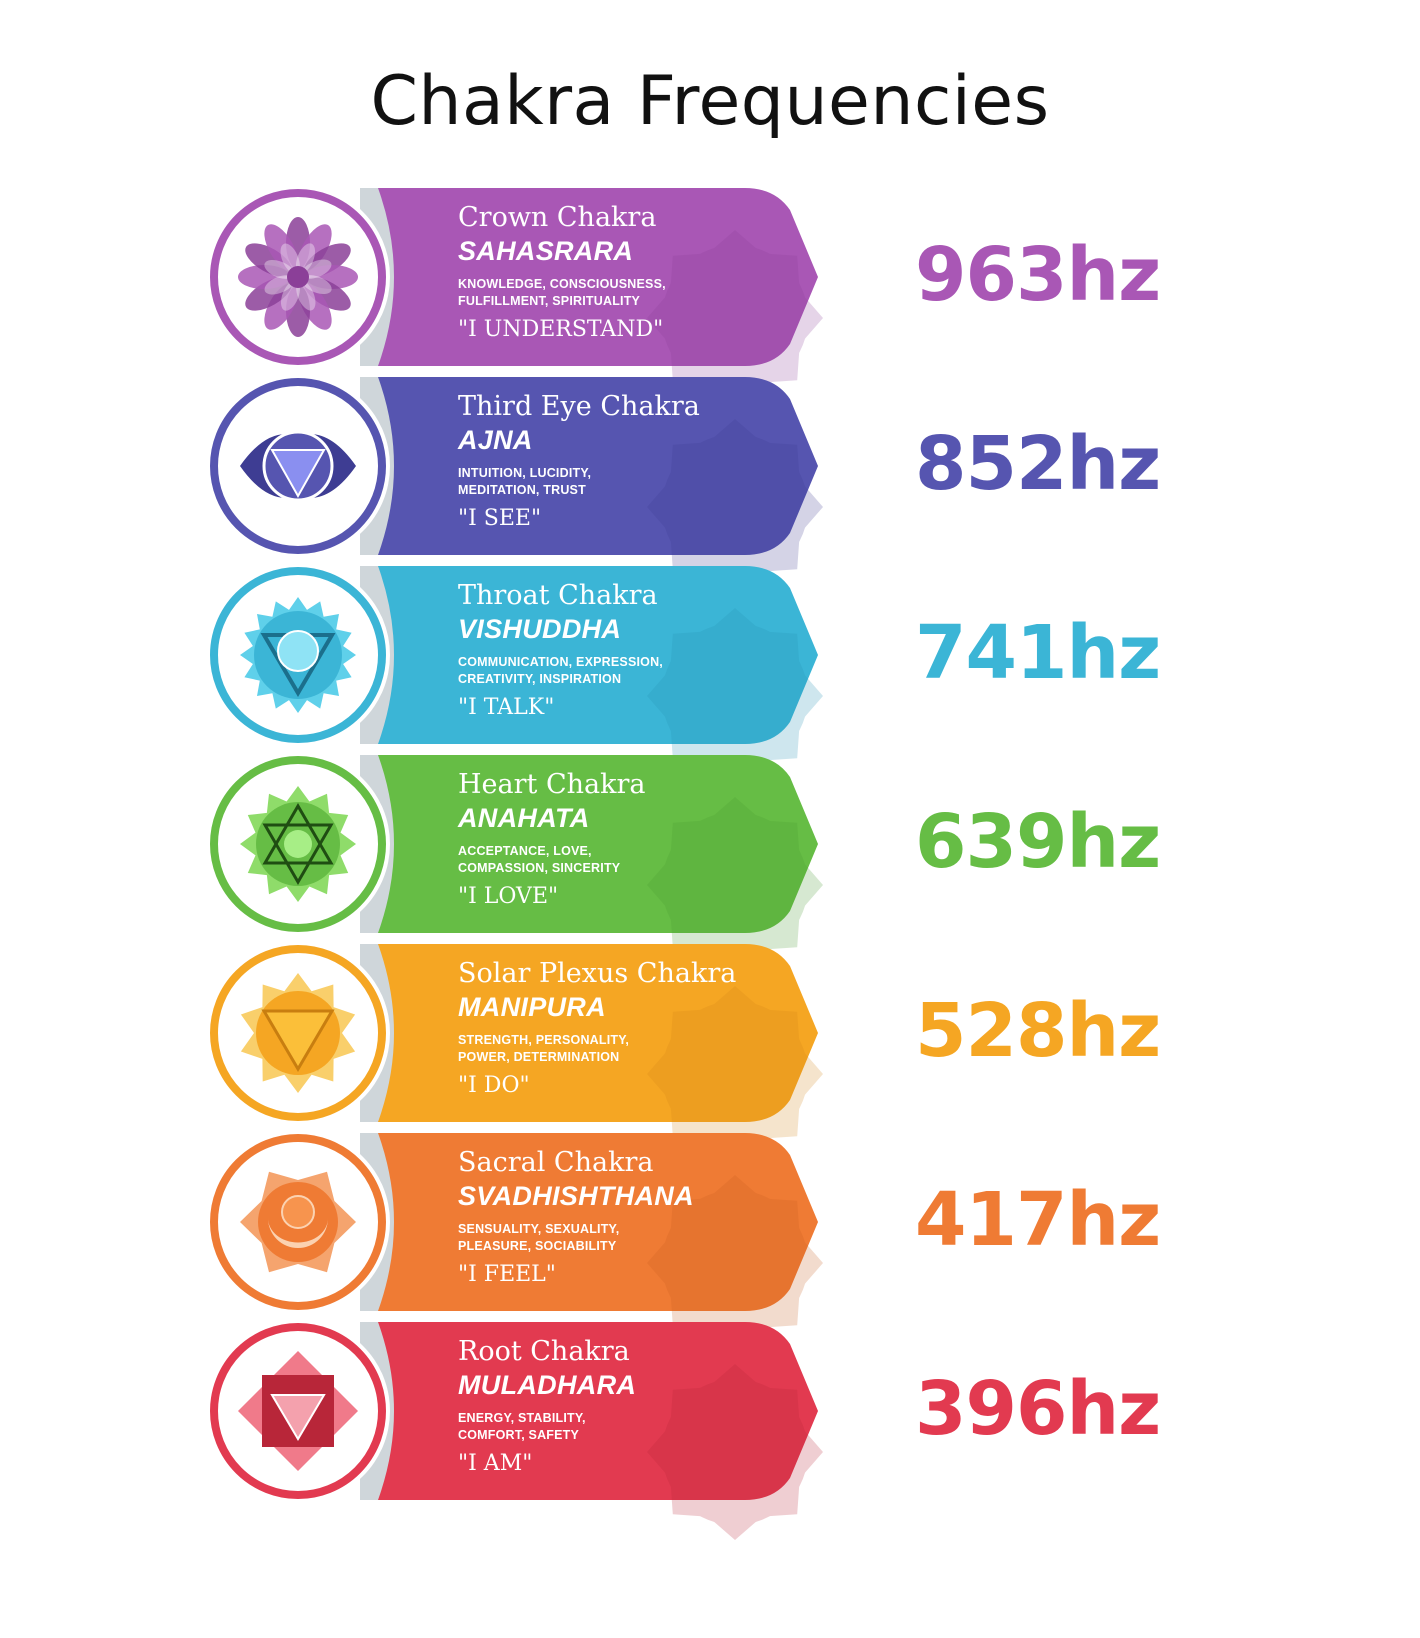 This screenshot has width=1420, height=1638. What do you see at coordinates (540, 679) in the screenshot?
I see `qualities-line: CREATIVITY, INSPIRATION` at bounding box center [540, 679].